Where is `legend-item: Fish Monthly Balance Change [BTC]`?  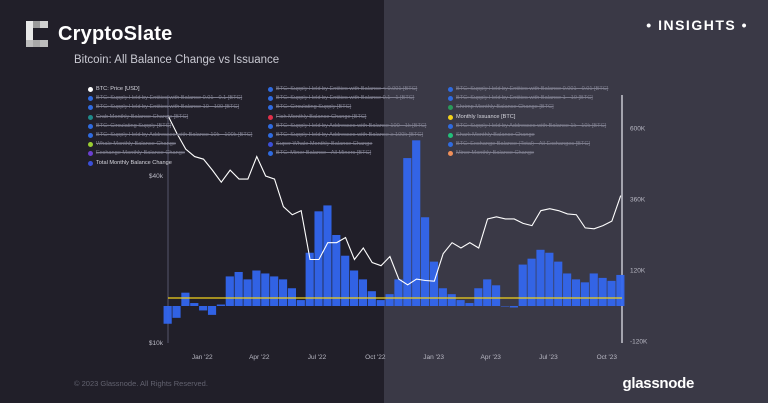
legend-item: Fish Monthly Balance Change [BTC] is located at coordinates (347, 117).